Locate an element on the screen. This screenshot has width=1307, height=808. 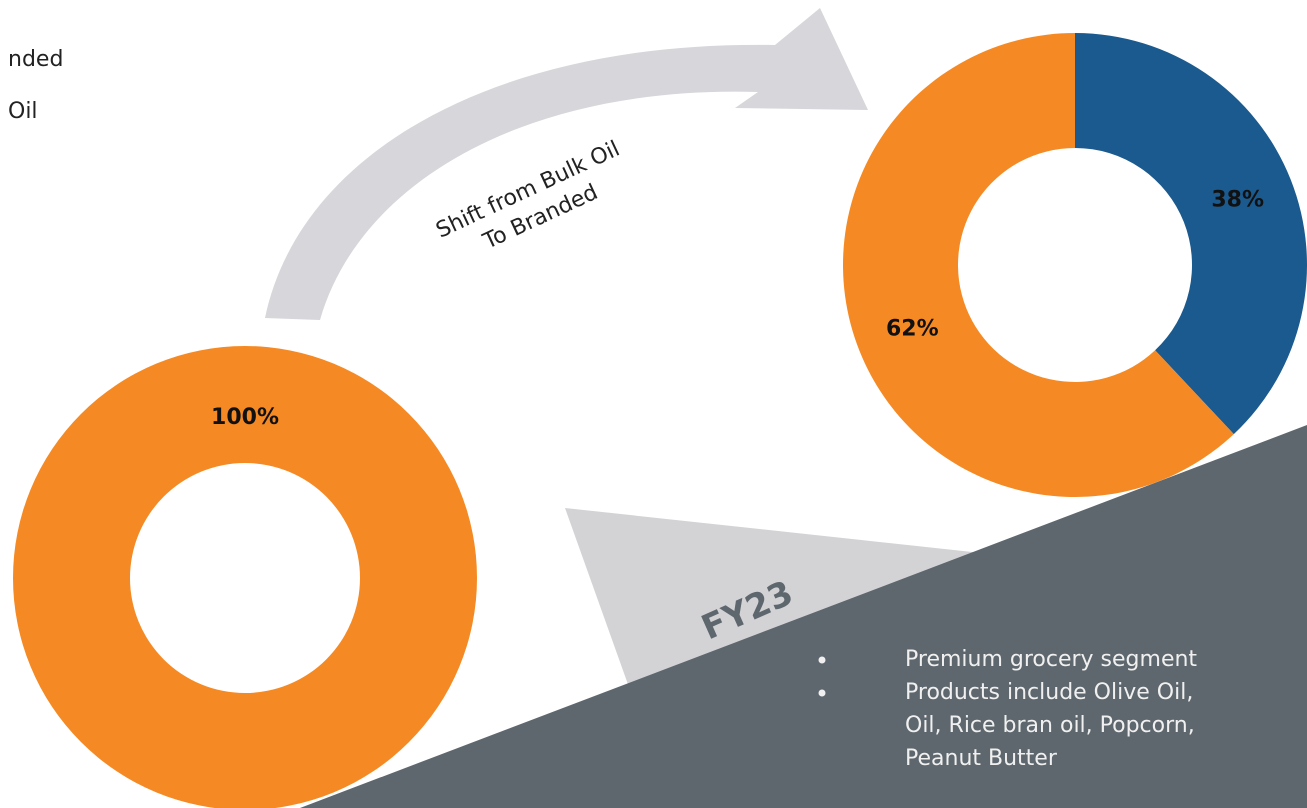
arrow-label: Shift from Bulk Oil To Branded is located at coordinates (527, 196).